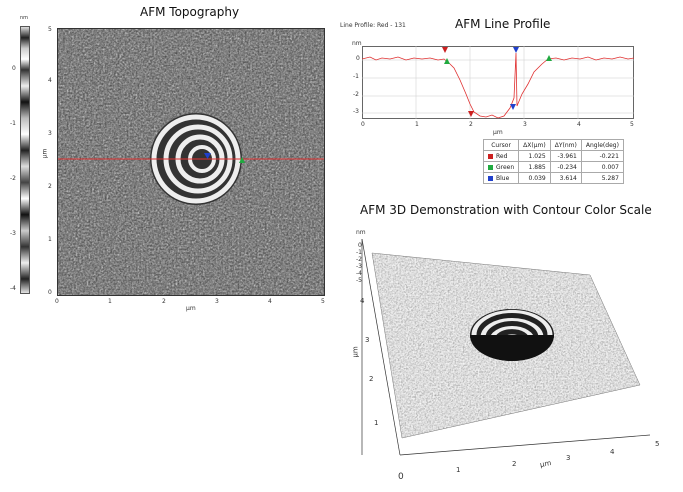 Image resolution: width=683 pixels, height=492 pixels. What do you see at coordinates (359, 266) in the screenshot?
I see `z-tick-3: -3` at bounding box center [359, 266].